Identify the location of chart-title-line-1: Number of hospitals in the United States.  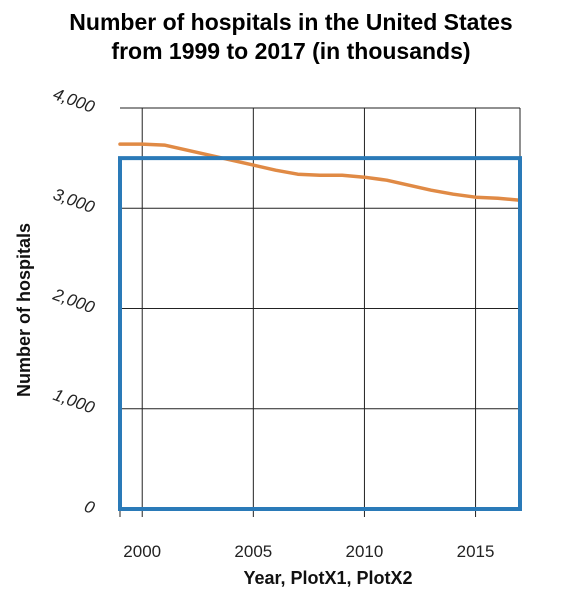
(291, 22).